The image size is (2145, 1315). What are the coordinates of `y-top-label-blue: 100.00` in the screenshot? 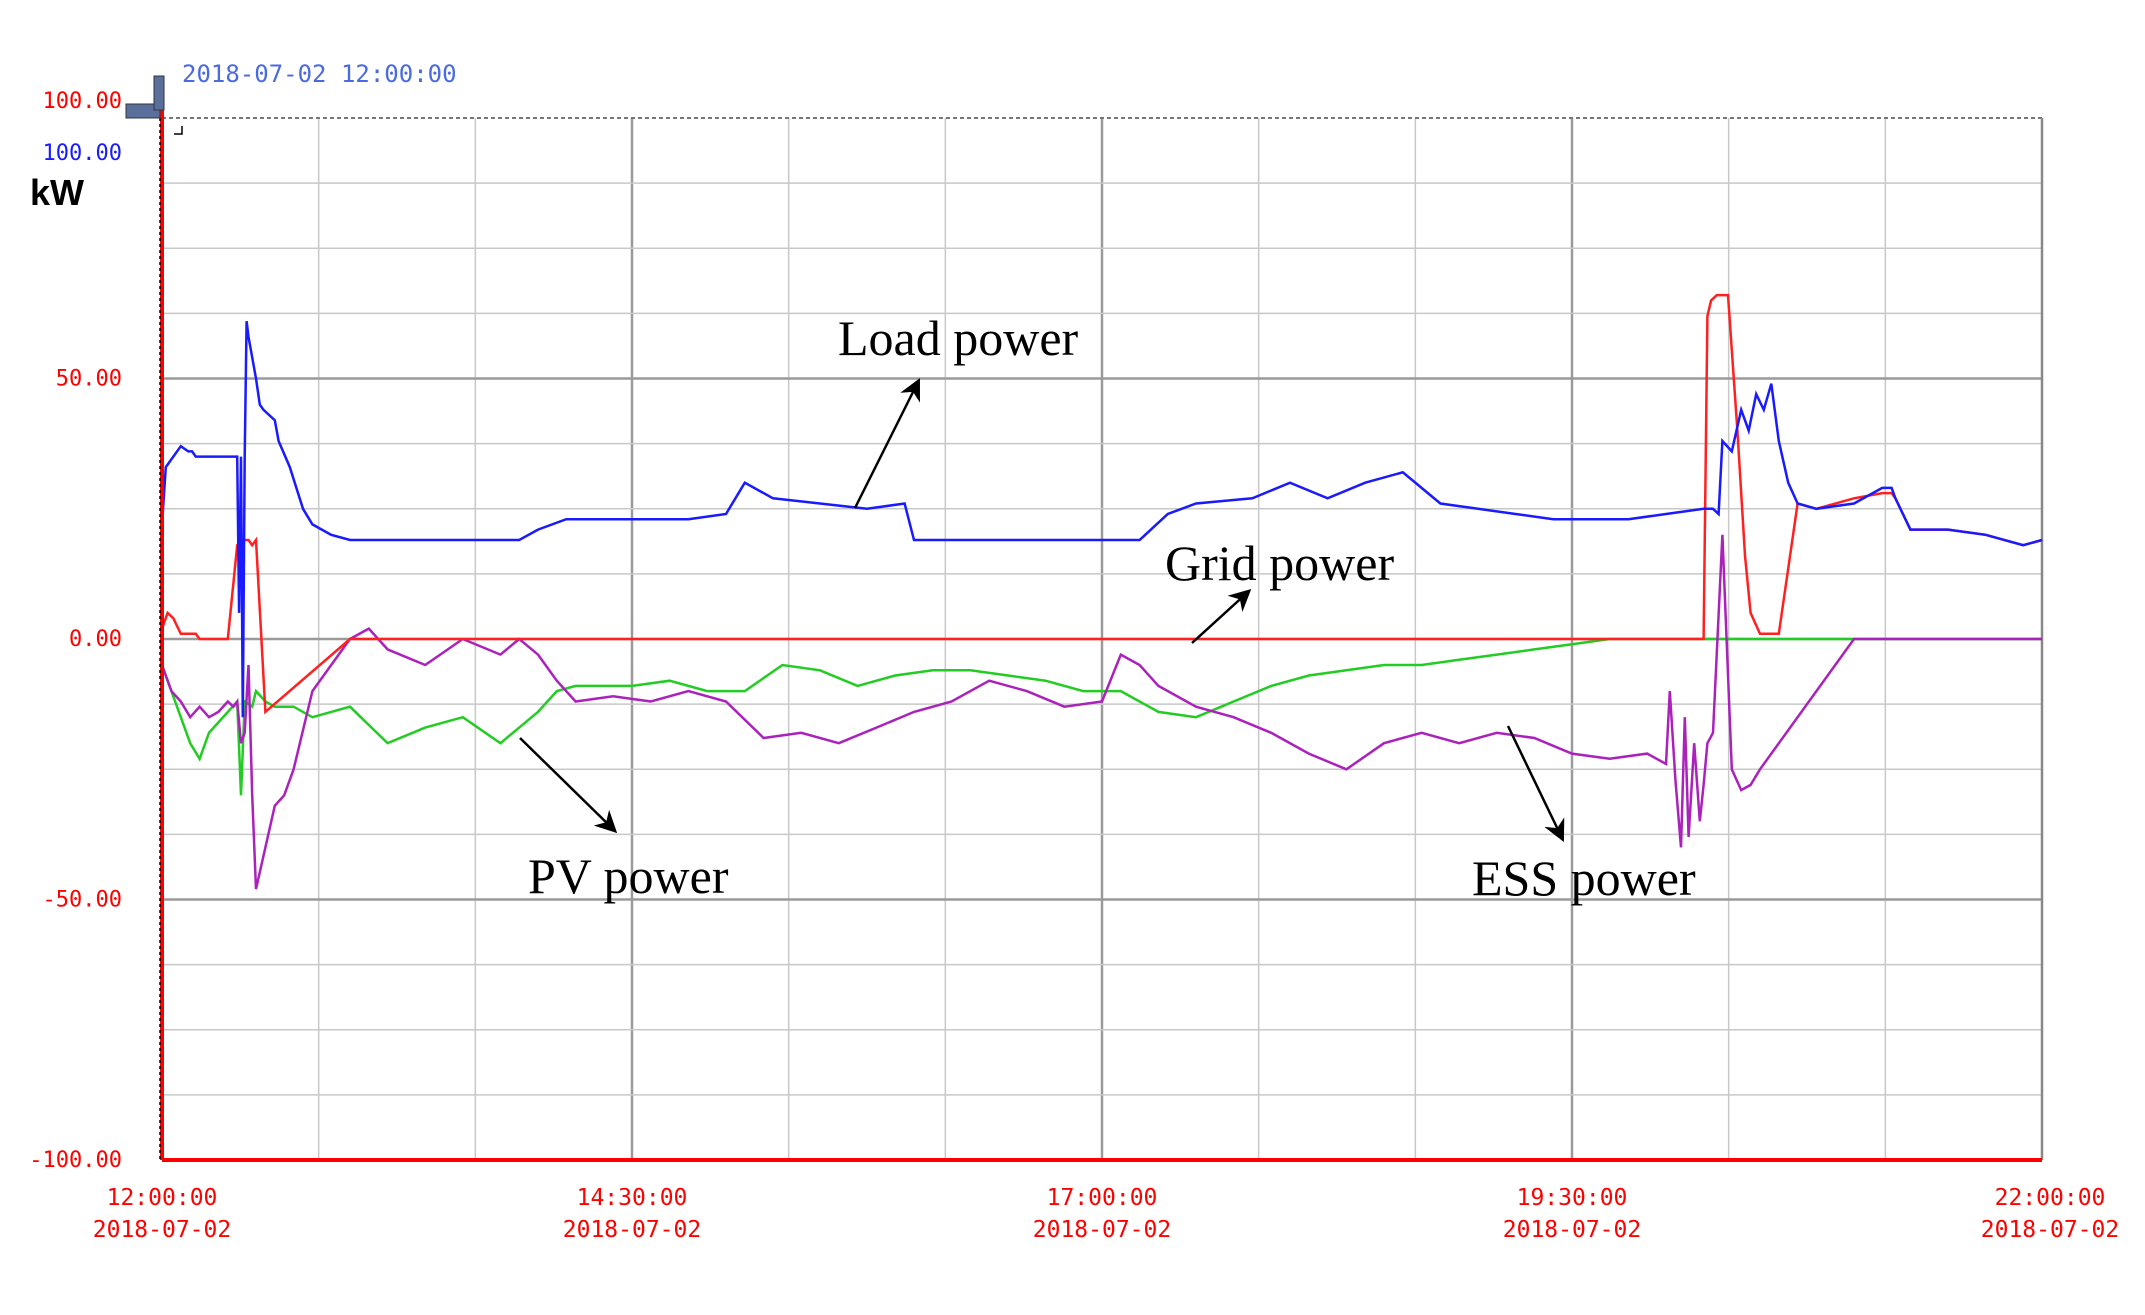 It's located at (82, 153).